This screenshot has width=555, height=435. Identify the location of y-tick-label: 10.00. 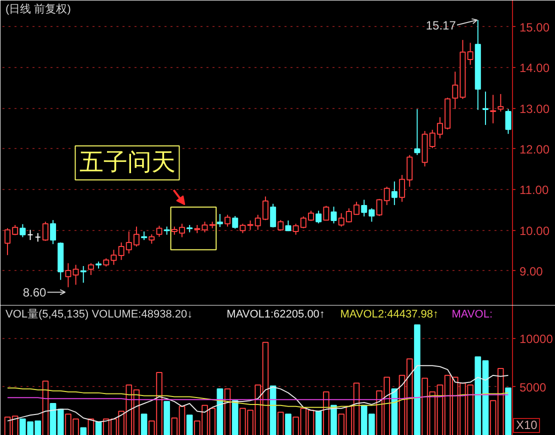
(535, 231).